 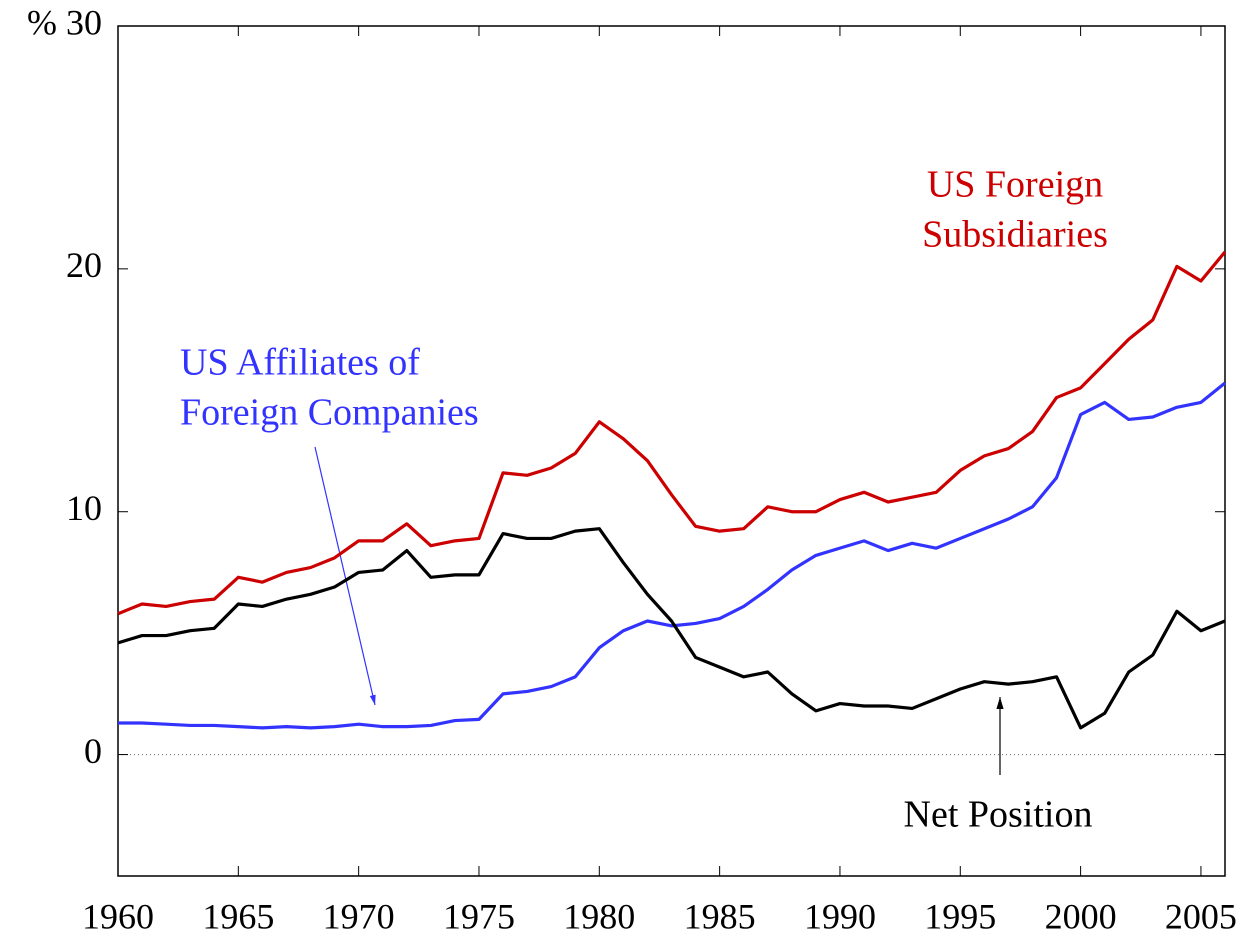 I want to click on x-tick-label: 2005, so click(x=1201, y=916).